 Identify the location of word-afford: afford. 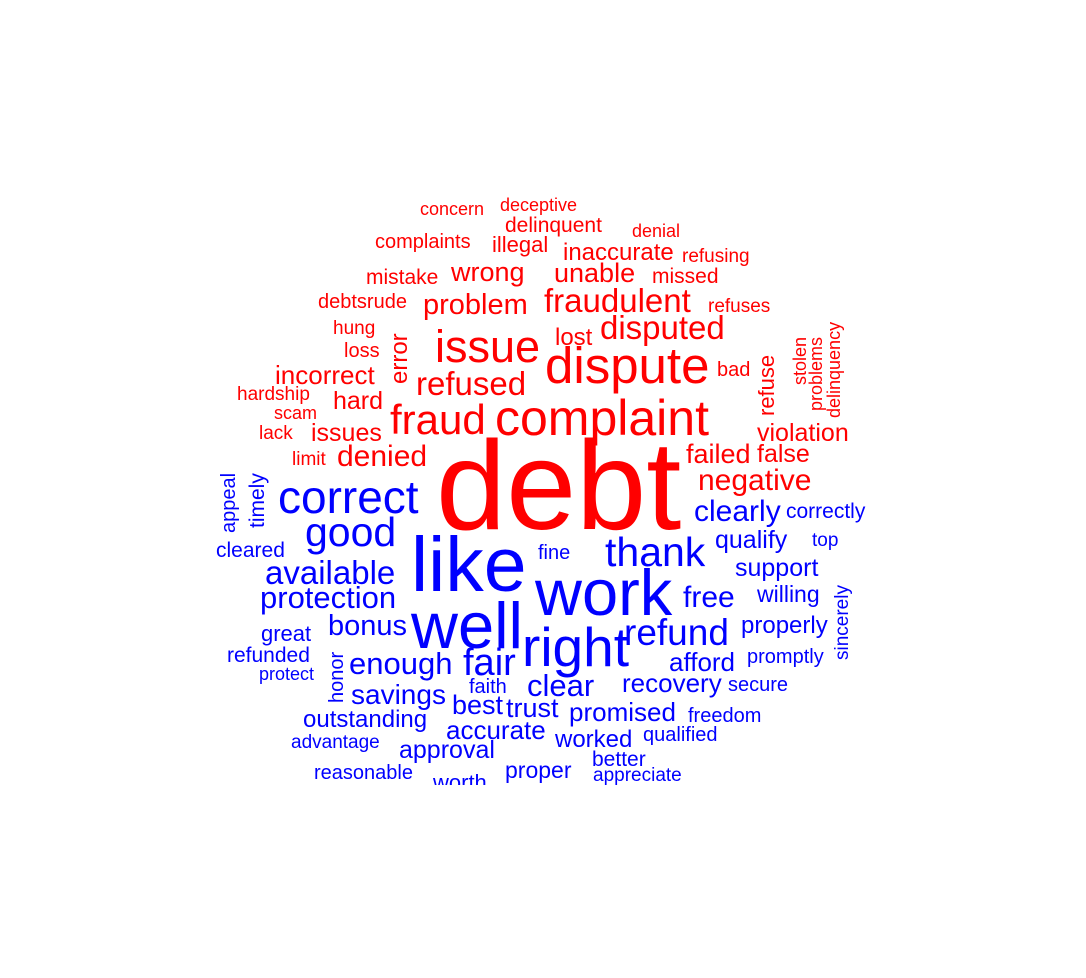
(702, 662).